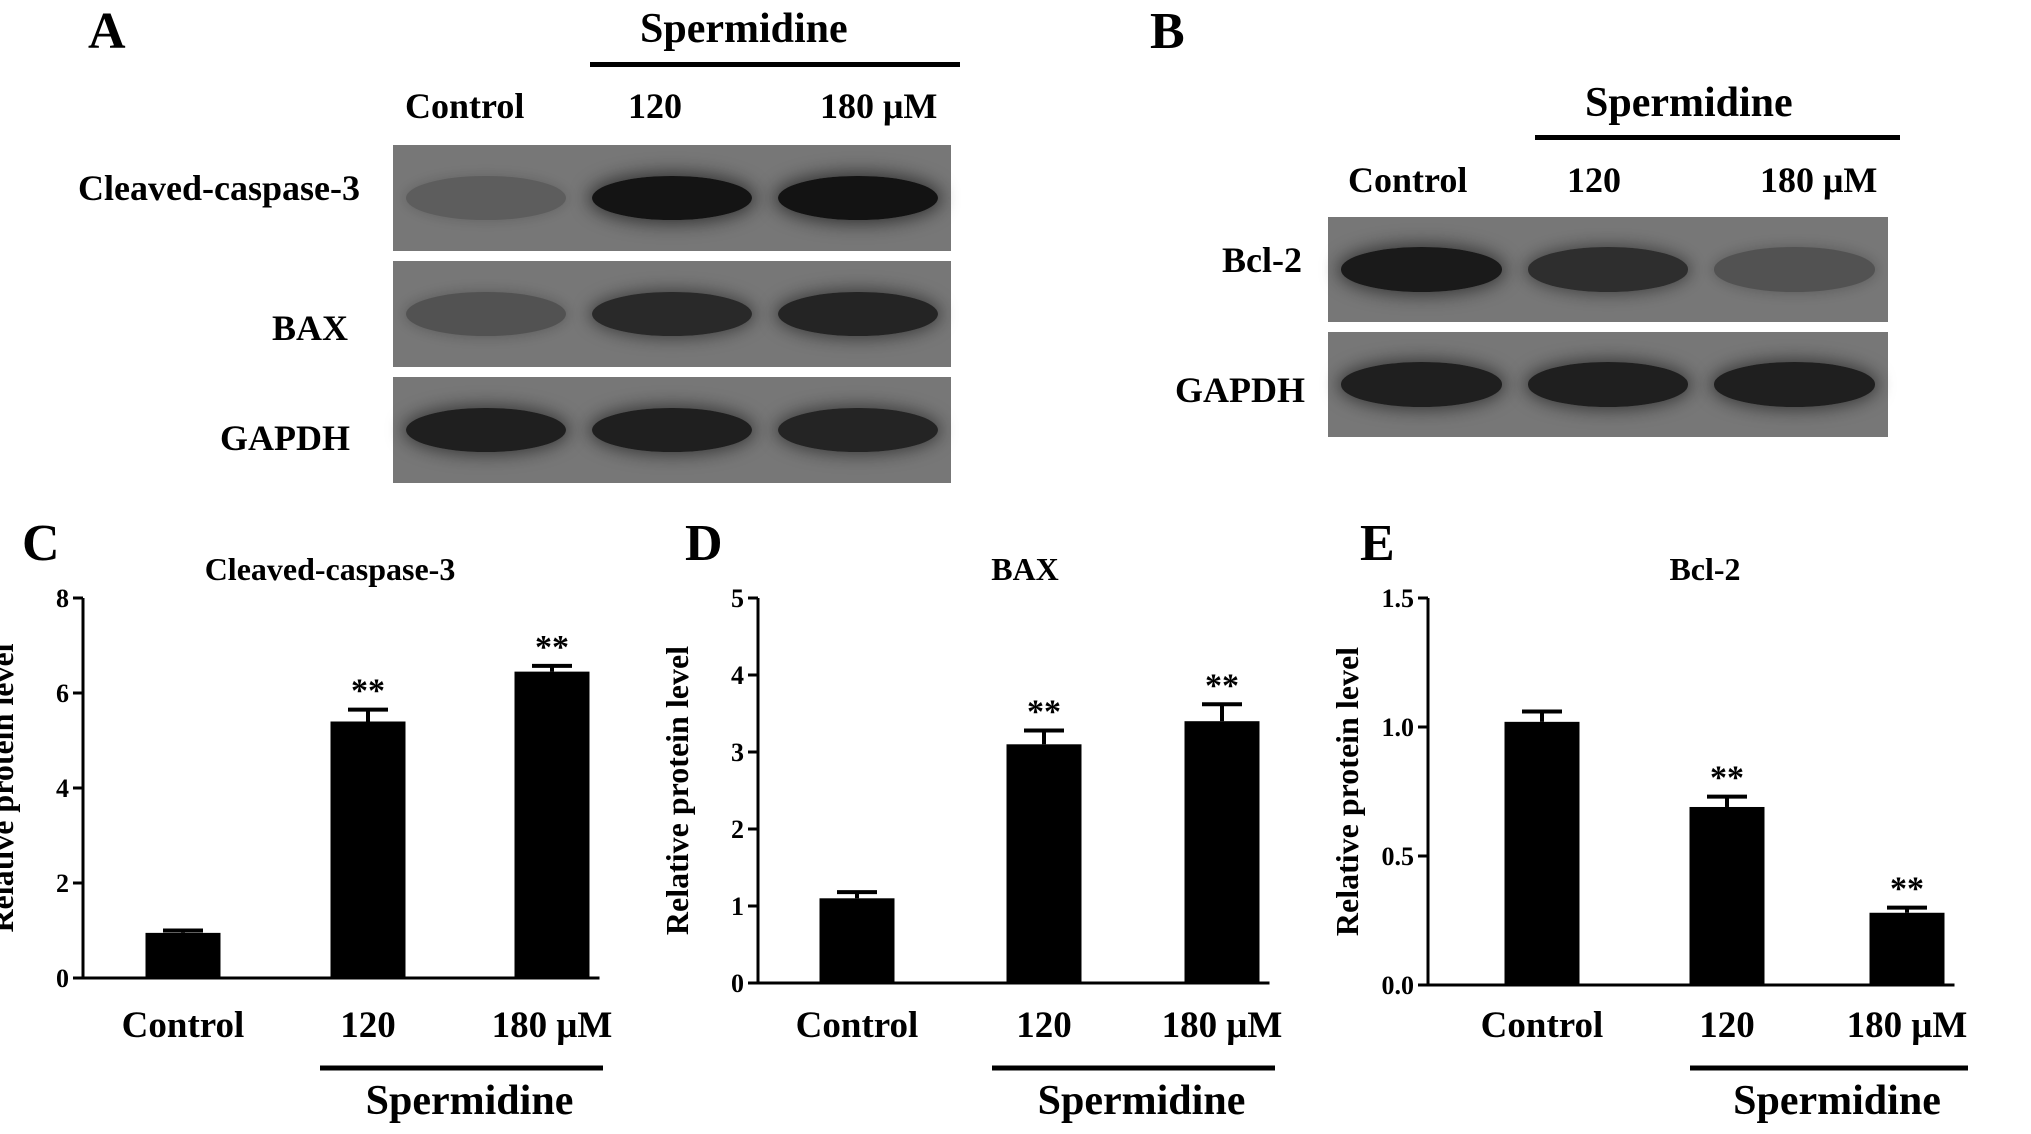 The width and height of the screenshot is (2031, 1134). What do you see at coordinates (737, 983) in the screenshot?
I see `chart-d-ytick-label-0: 0` at bounding box center [737, 983].